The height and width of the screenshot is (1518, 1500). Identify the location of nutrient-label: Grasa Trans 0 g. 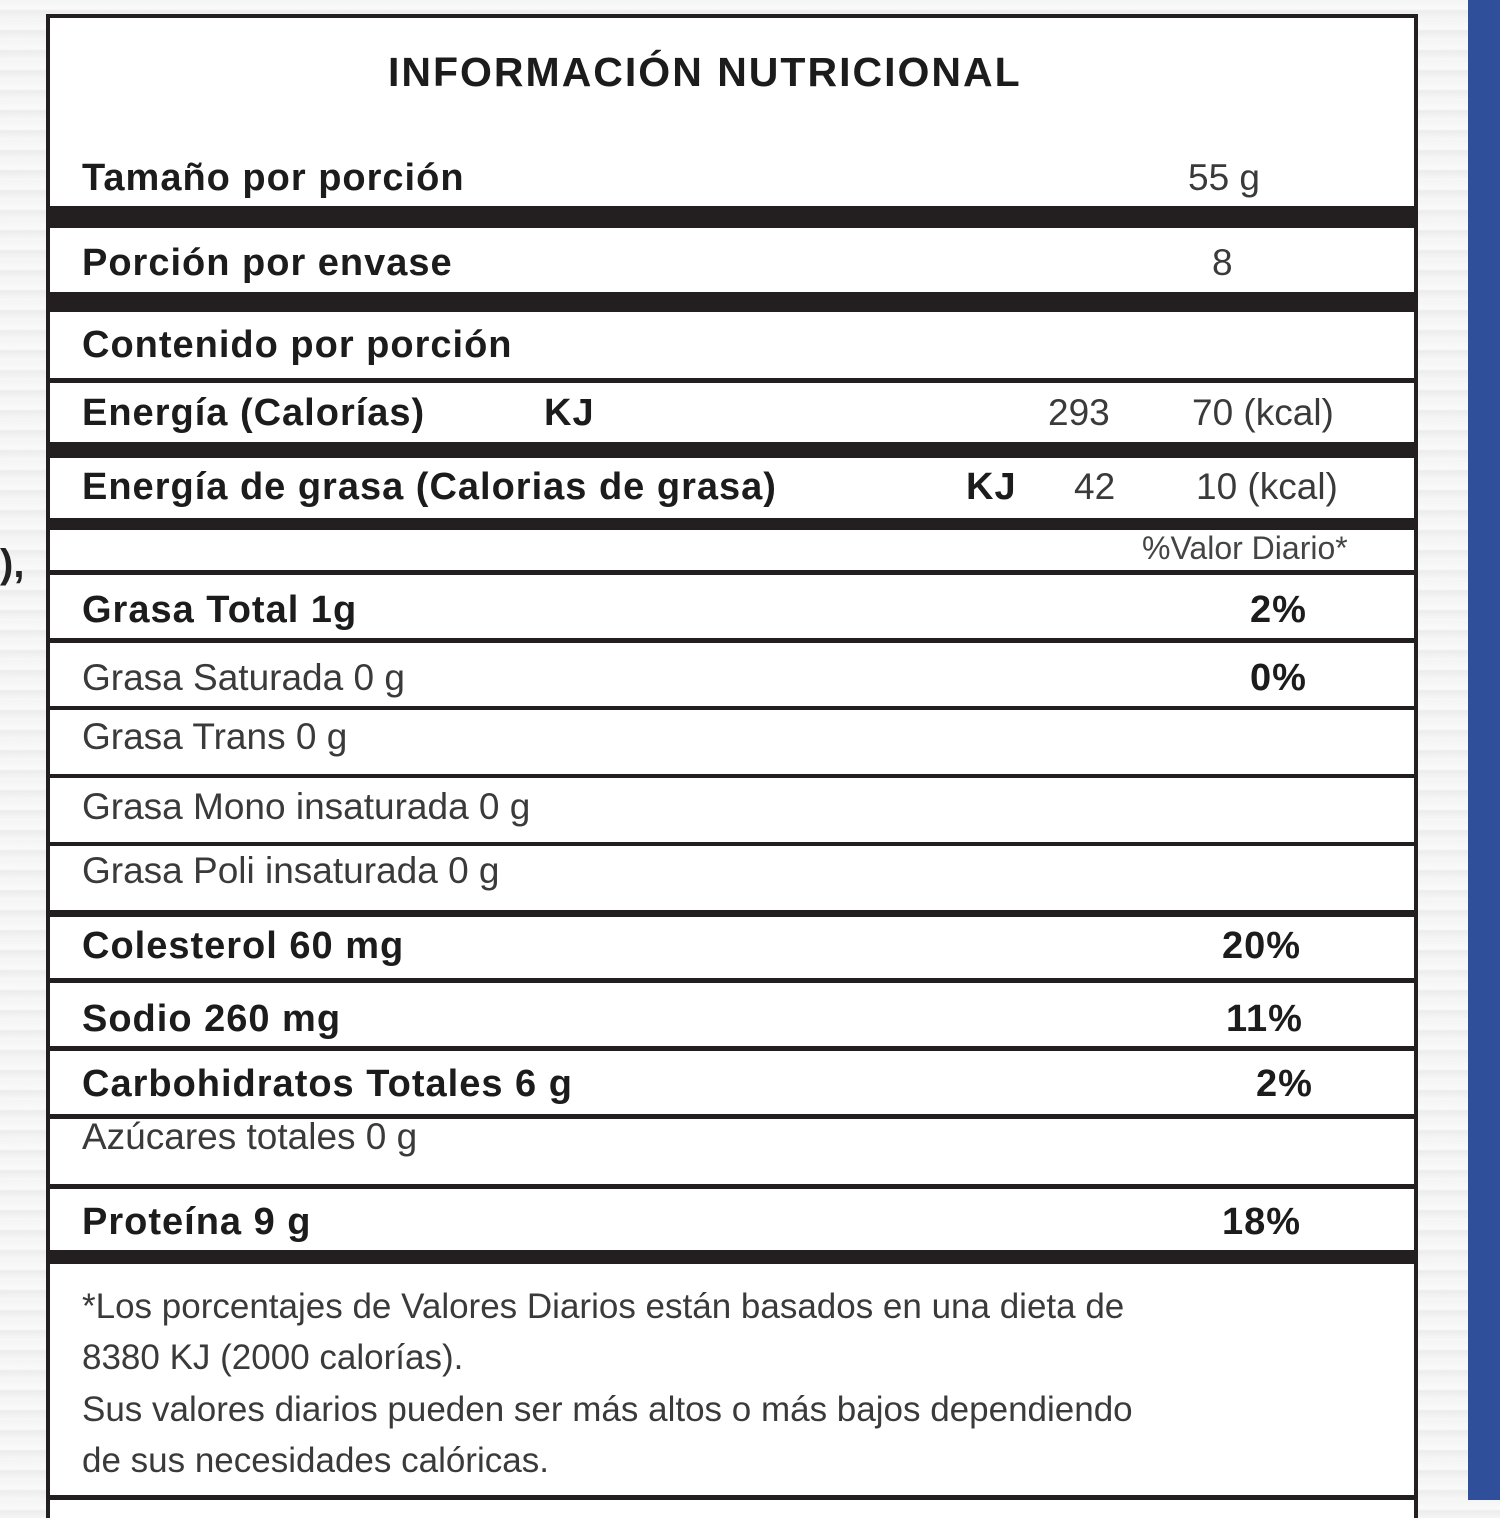
(215, 736).